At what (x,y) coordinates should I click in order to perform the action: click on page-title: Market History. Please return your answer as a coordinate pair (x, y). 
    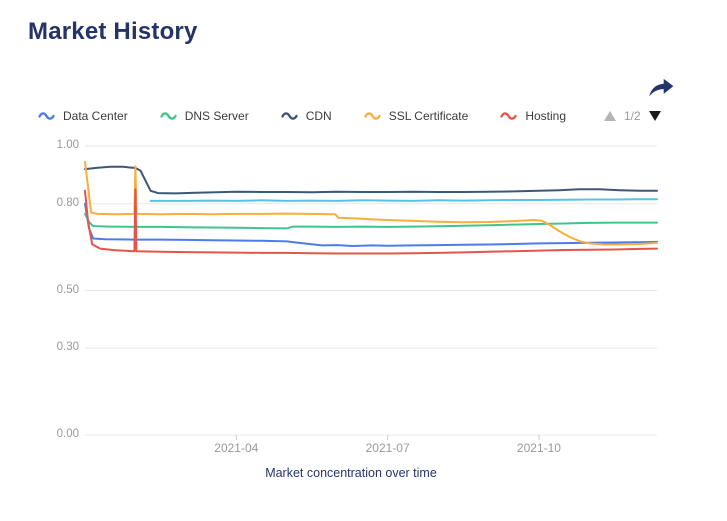
    Looking at the image, I should click on (113, 31).